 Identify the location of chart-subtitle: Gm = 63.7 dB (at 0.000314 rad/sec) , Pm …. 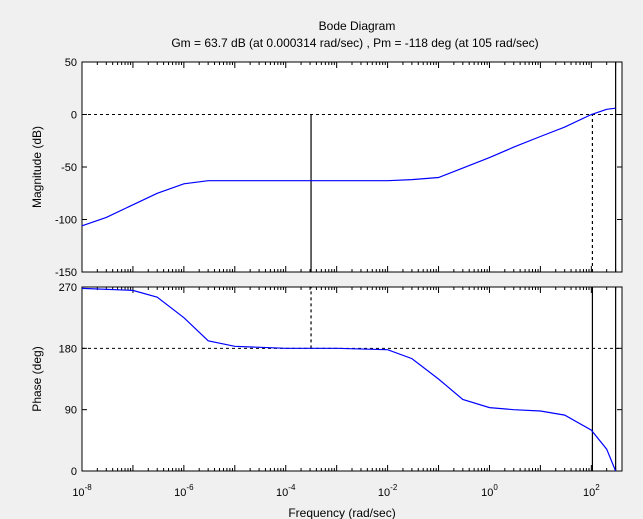
(354, 43).